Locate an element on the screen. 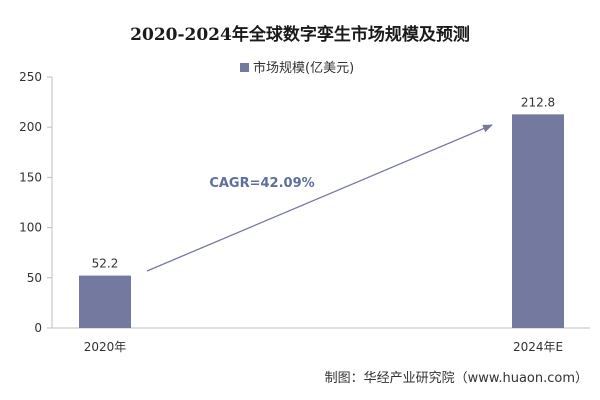 This screenshot has height=400, width=600. y-tick-label: 0 is located at coordinates (38, 328).